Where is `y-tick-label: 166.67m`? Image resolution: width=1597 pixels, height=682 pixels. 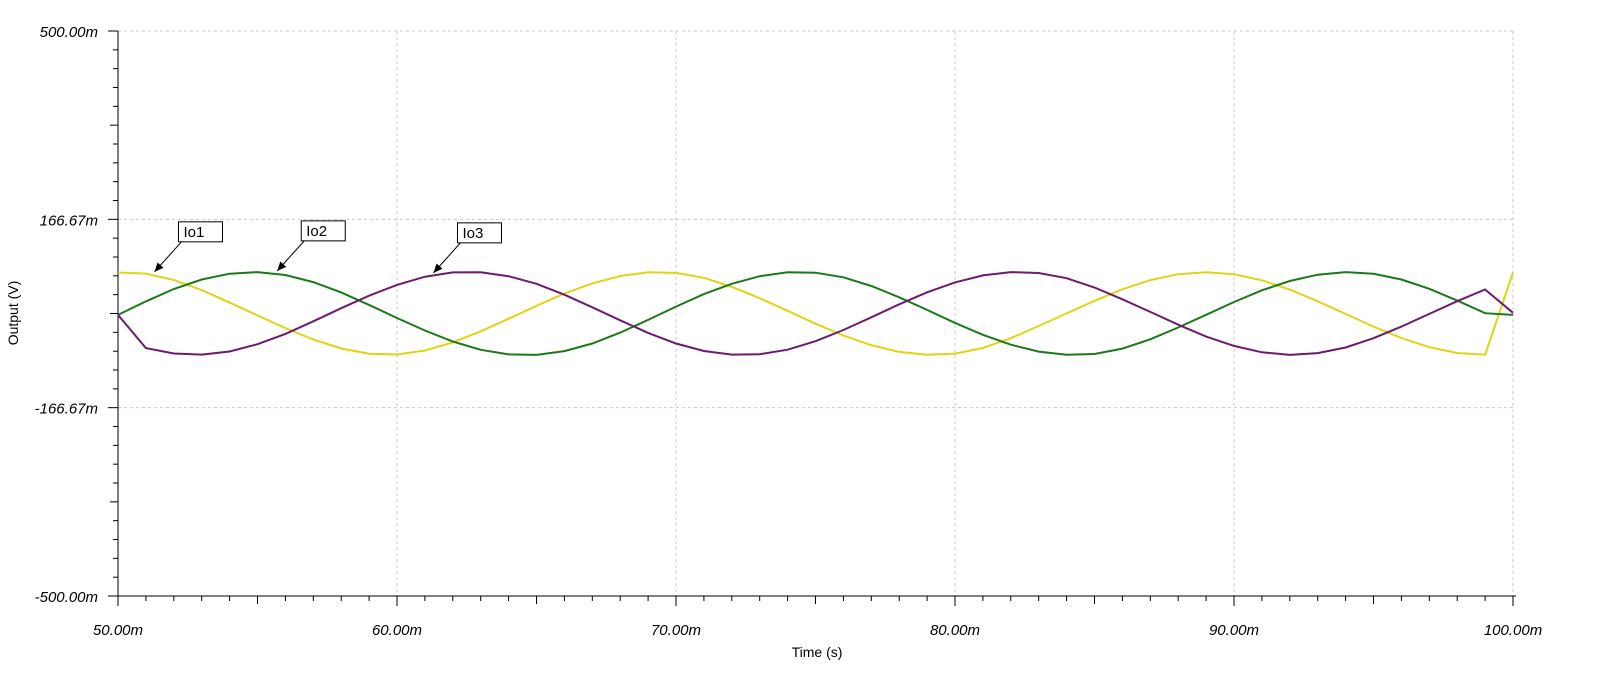
y-tick-label: 166.67m is located at coordinates (69, 220).